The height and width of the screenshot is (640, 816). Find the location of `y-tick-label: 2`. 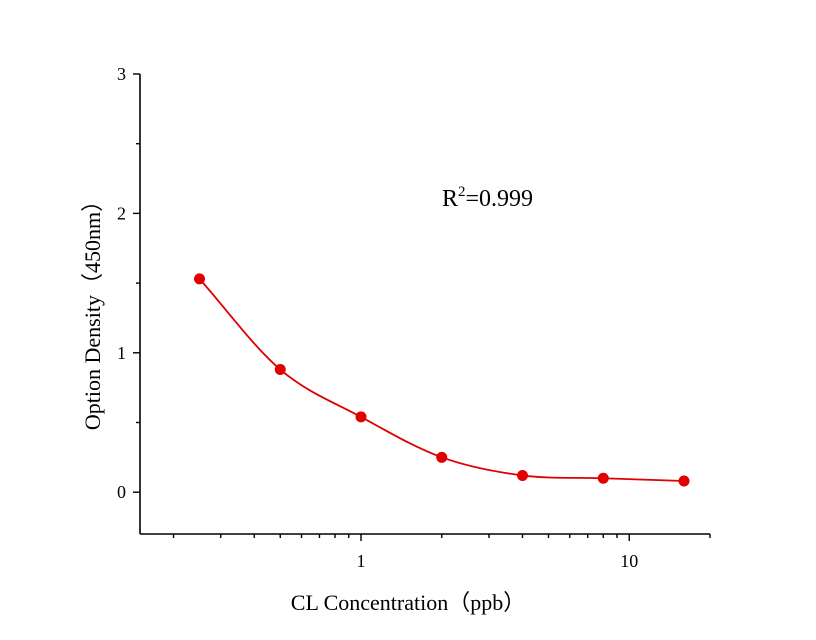

y-tick-label: 2 is located at coordinates (121, 213).